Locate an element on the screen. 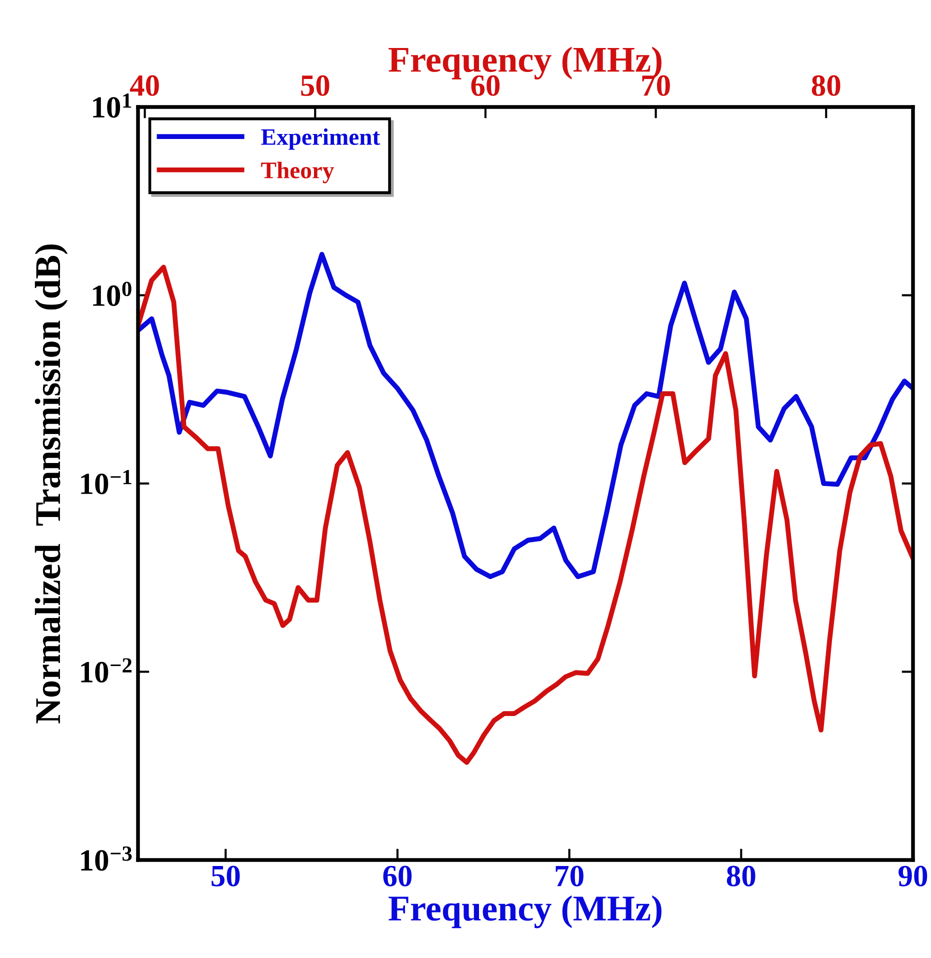 This screenshot has width=931, height=958. y-axis-title: Normalized Transmission (dB) is located at coordinates (51, 484).